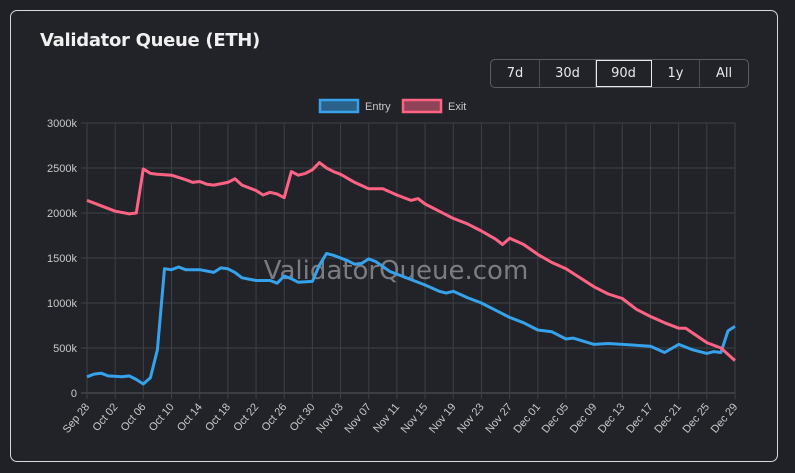 This screenshot has width=795, height=473. Describe the element at coordinates (386, 418) in the screenshot. I see `x-tick-label: Nov 11` at that location.